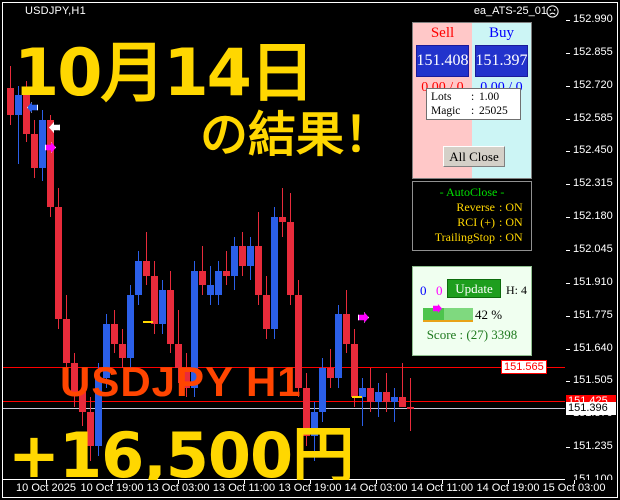 The image size is (620, 500). Describe the element at coordinates (508, 488) in the screenshot. I see `time-tick-label: 14 Oct 19:00` at that location.